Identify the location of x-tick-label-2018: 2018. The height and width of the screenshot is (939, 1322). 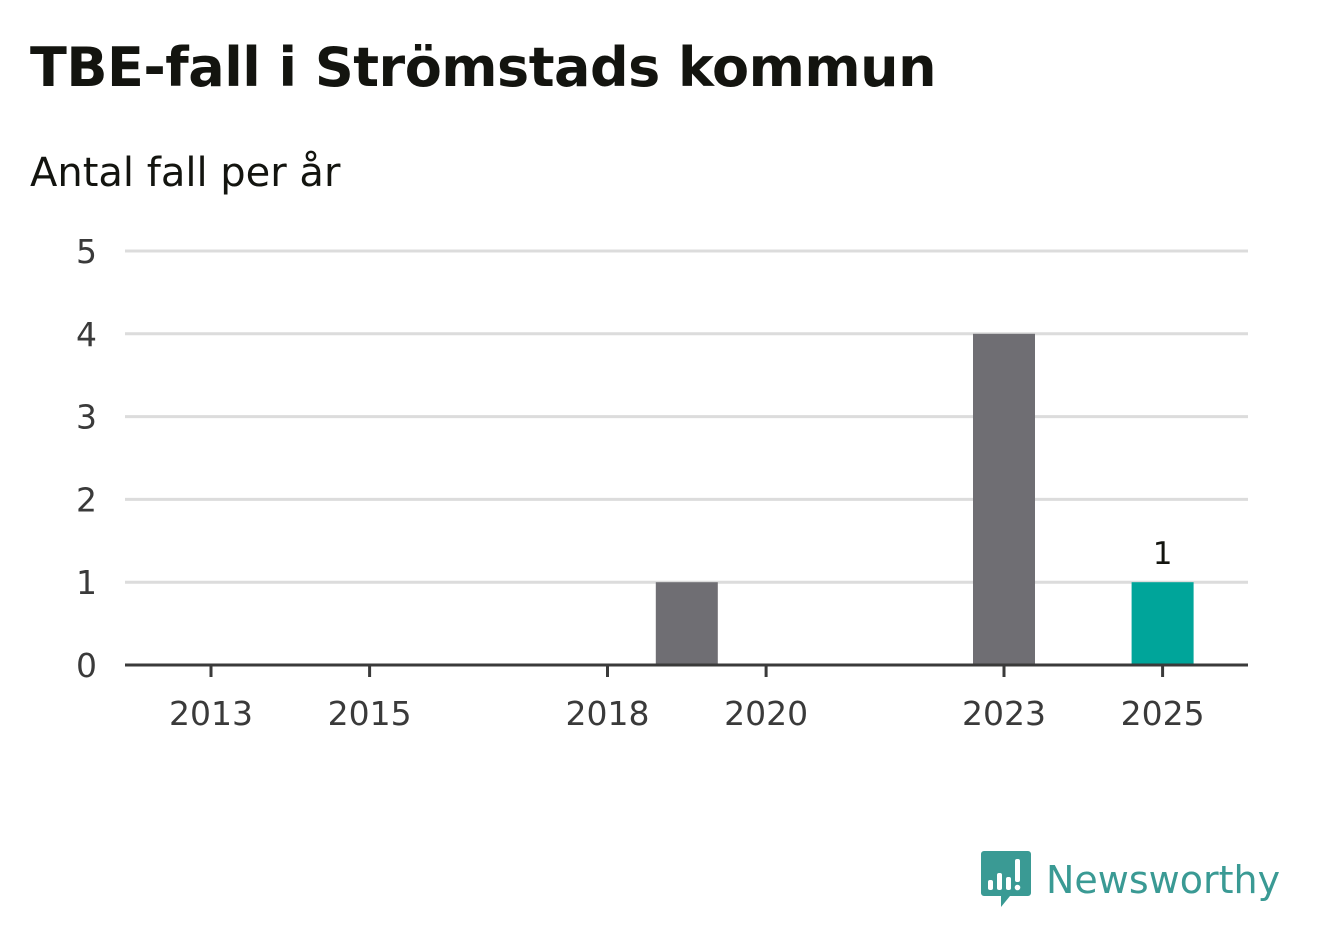
(608, 713).